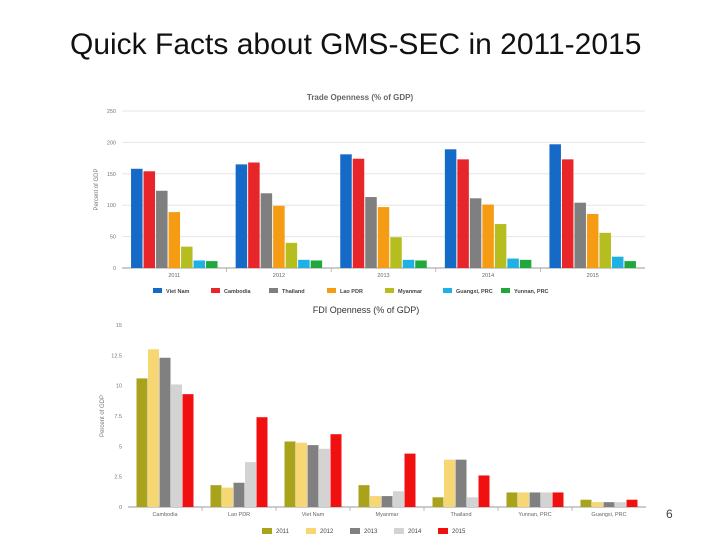  I want to click on x-tick-label: 2013, so click(383, 276).